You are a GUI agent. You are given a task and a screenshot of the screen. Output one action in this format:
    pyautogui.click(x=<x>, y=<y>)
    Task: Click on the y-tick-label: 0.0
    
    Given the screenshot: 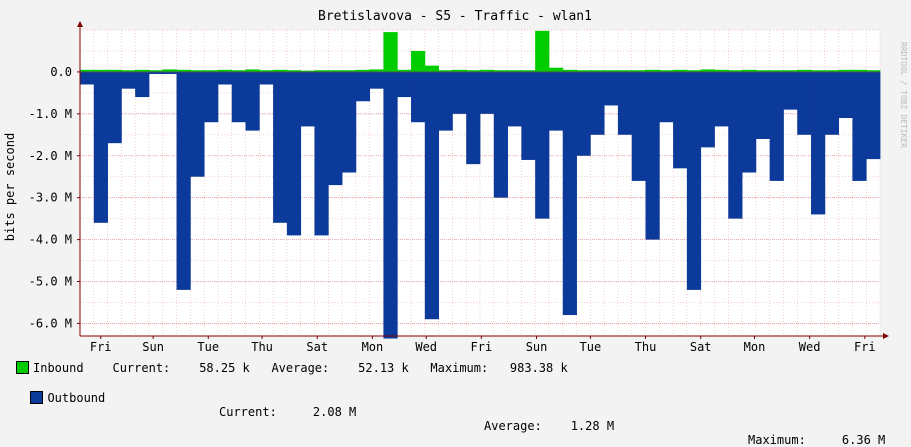 What is the action you would take?
    pyautogui.click(x=61, y=72)
    